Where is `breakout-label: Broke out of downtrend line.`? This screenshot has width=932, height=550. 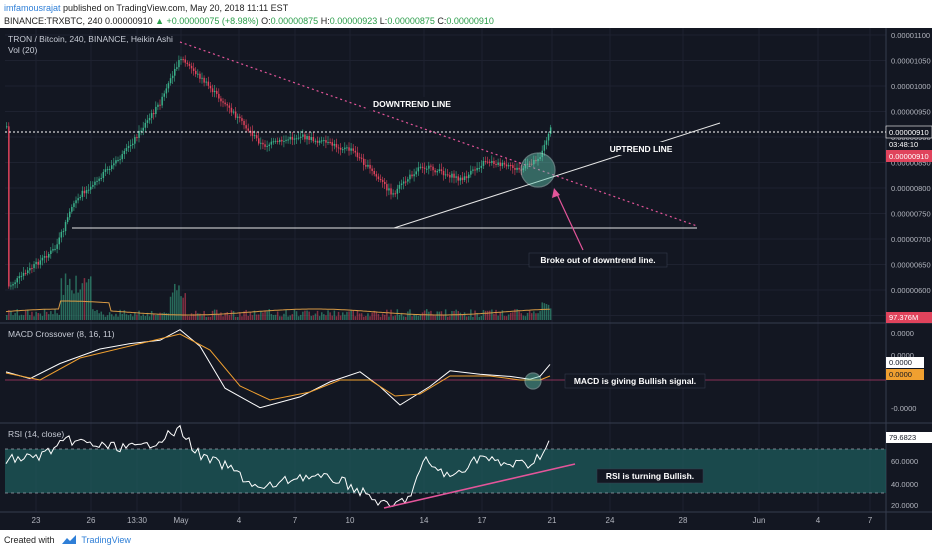
breakout-label: Broke out of downtrend line. is located at coordinates (597, 260).